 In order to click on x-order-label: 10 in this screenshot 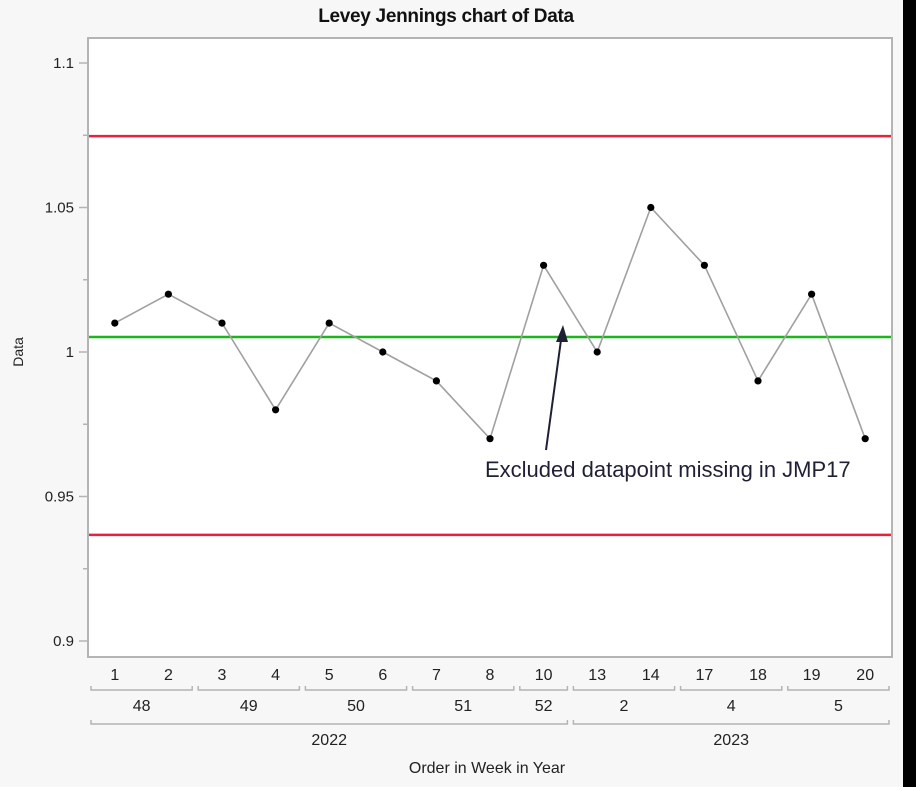, I will do `click(544, 675)`.